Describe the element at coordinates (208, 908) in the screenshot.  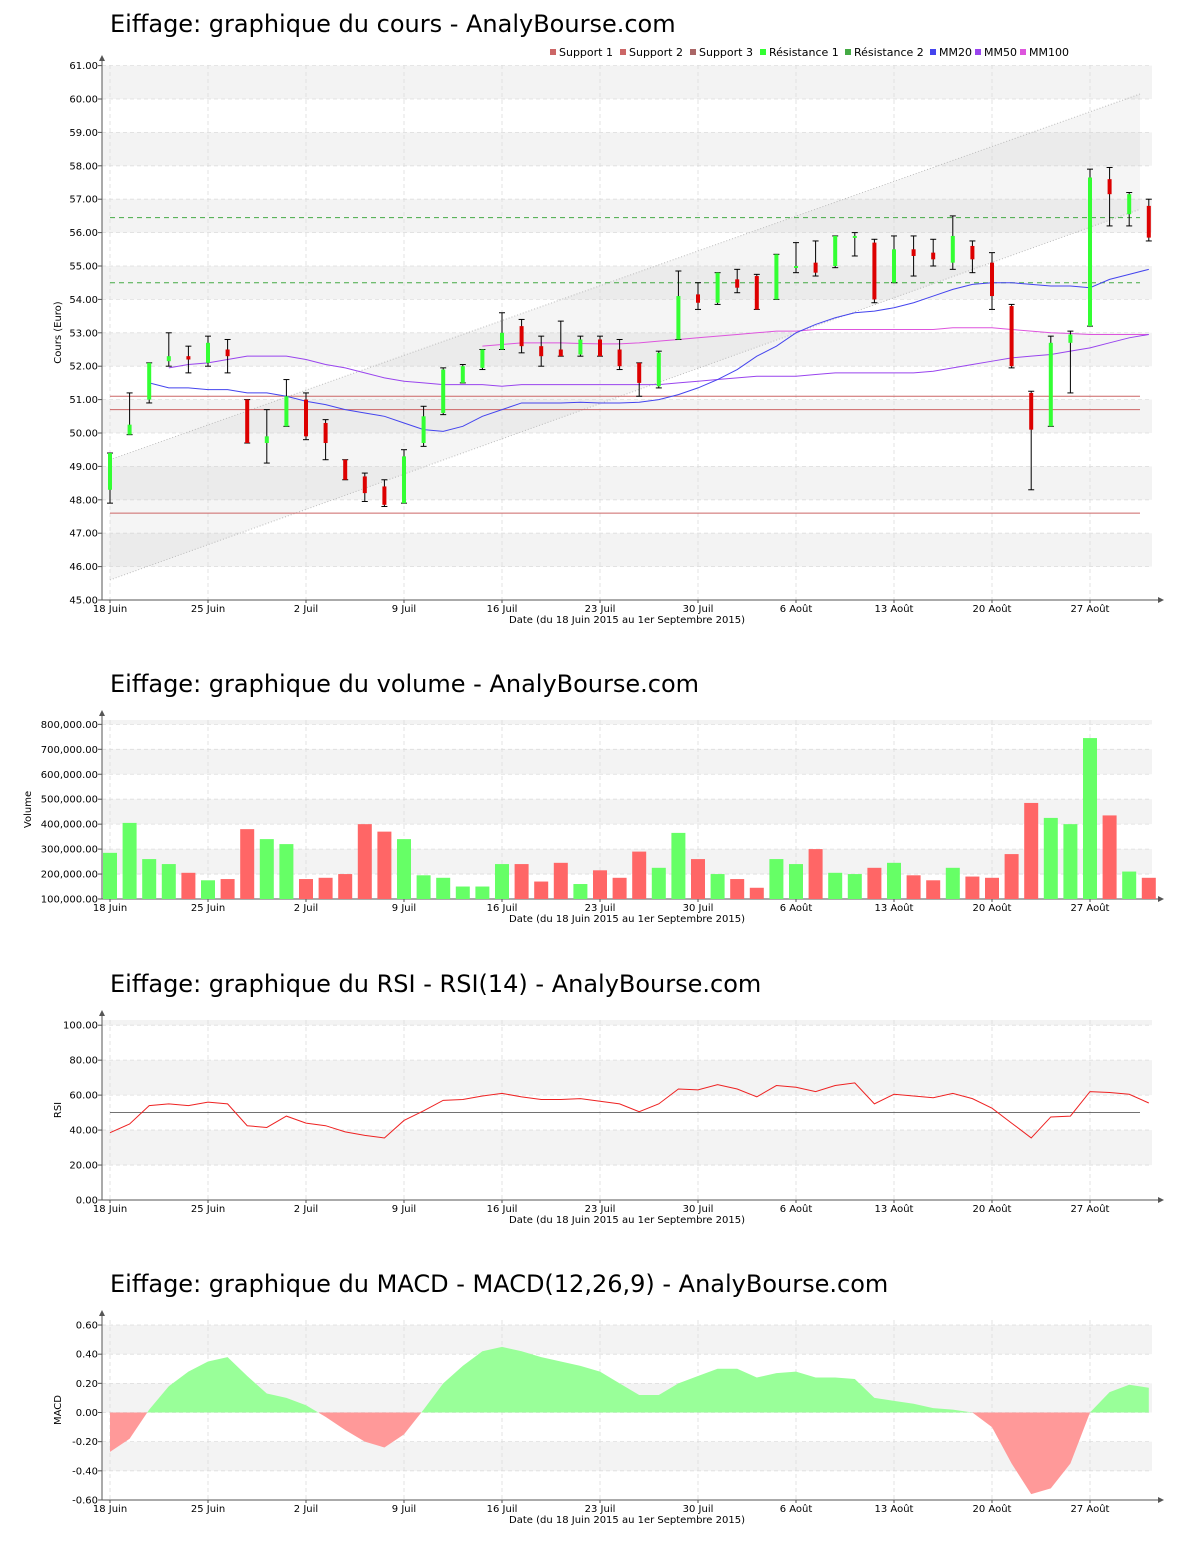
I see `vol-x-tick-label: 25 Juin` at that location.